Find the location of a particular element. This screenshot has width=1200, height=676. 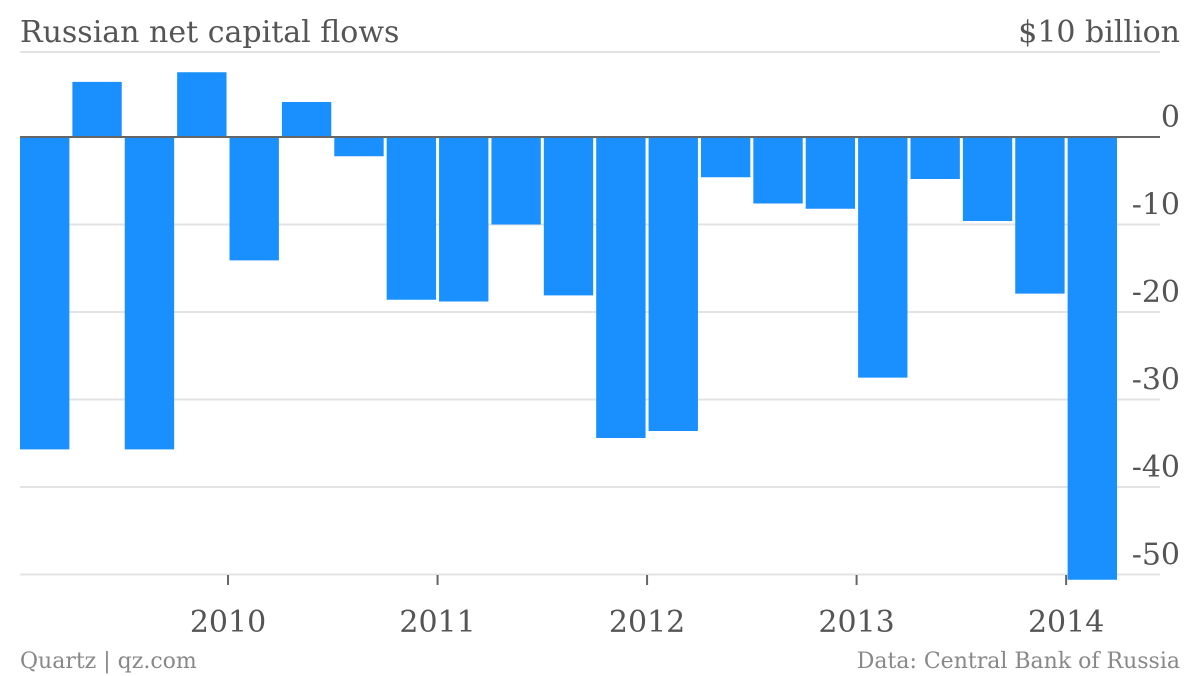

x-tick-label: 2014 is located at coordinates (1066, 622).